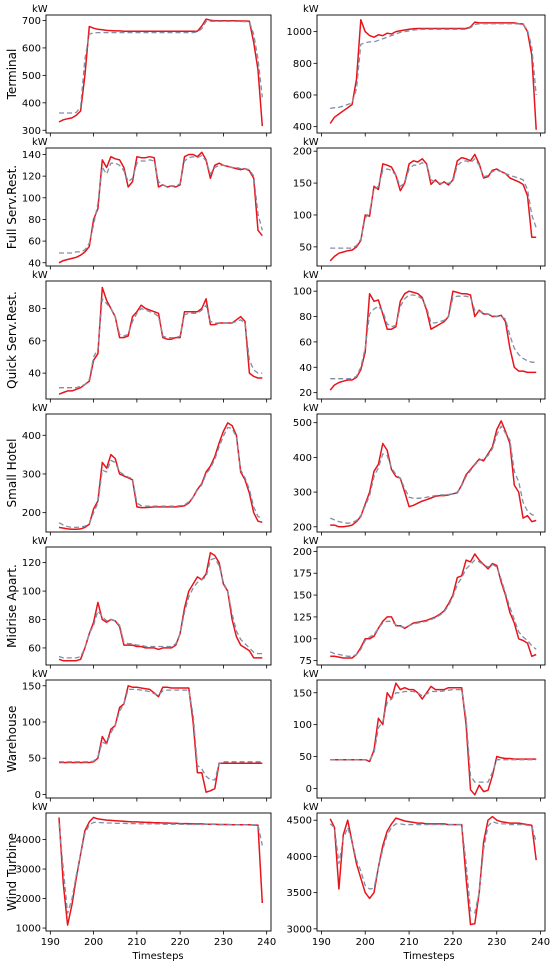 The image size is (550, 966). What do you see at coordinates (540, 942) in the screenshot?
I see `x-tick-label-r7-right: 240` at bounding box center [540, 942].